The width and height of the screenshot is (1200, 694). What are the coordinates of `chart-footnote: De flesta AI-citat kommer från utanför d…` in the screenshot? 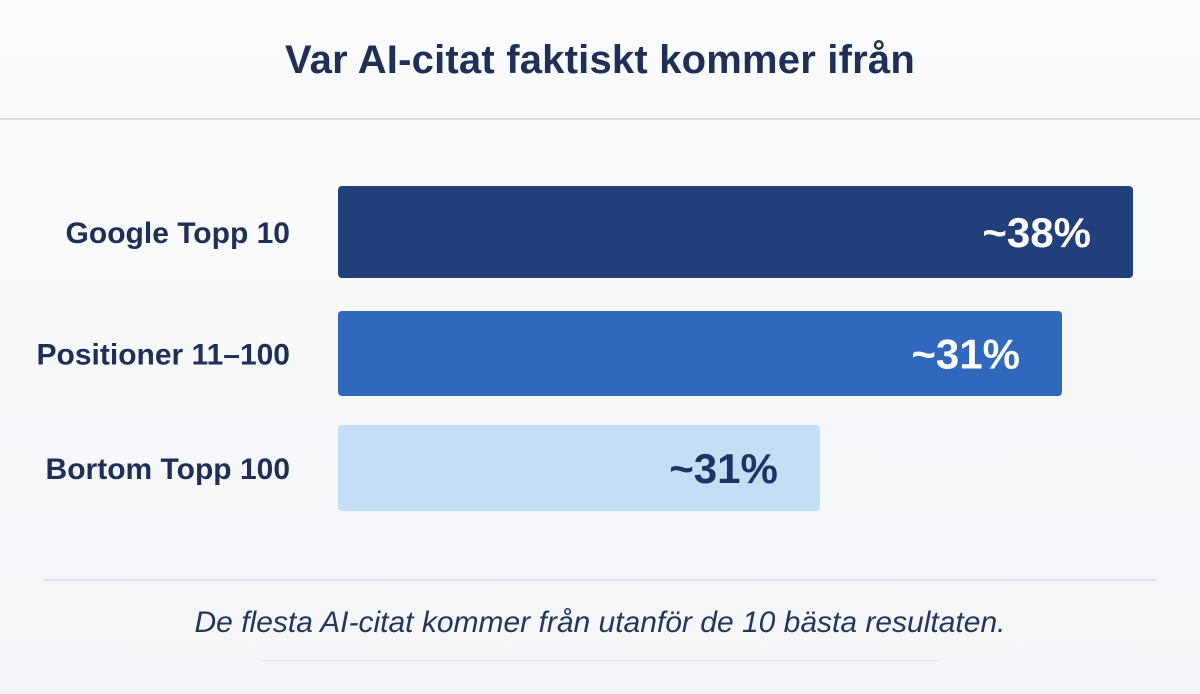 It's located at (600, 622).